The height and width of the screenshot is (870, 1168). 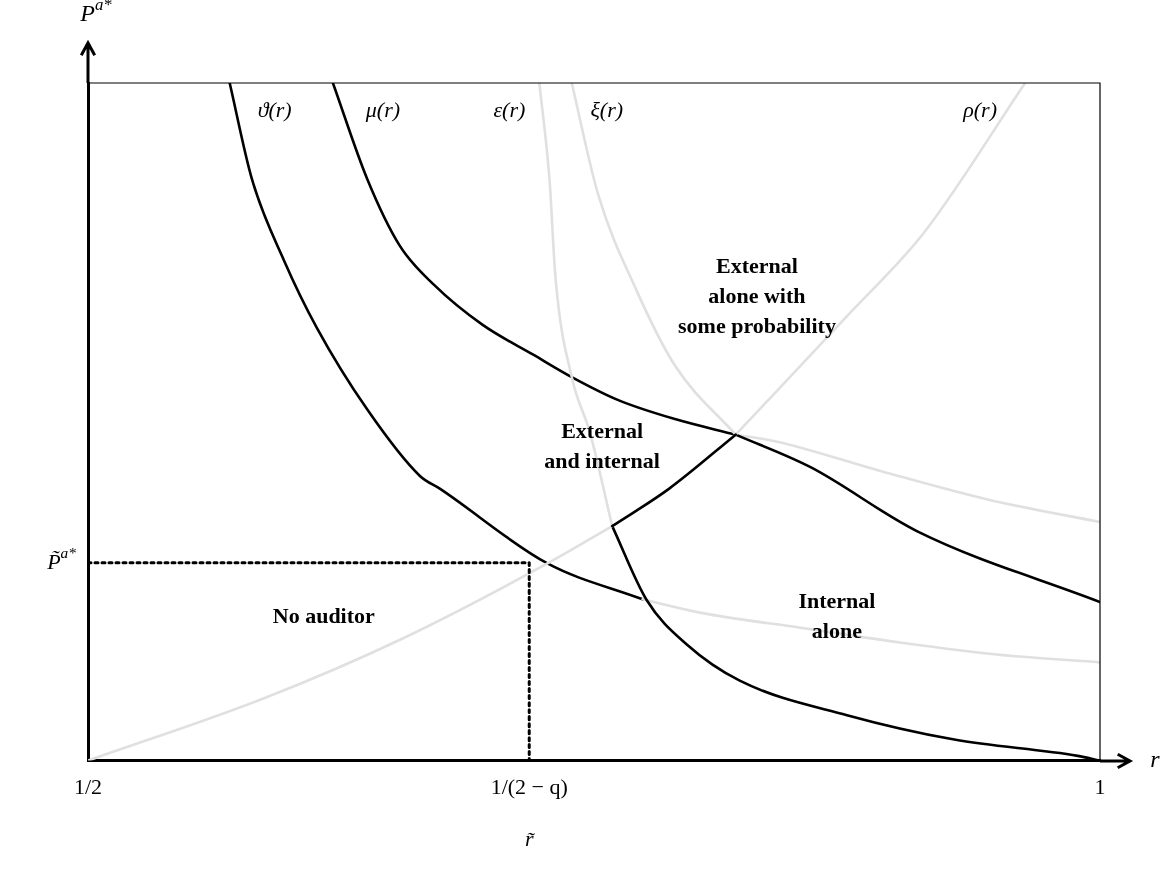 What do you see at coordinates (602, 445) in the screenshot?
I see `annotation: External and internal` at bounding box center [602, 445].